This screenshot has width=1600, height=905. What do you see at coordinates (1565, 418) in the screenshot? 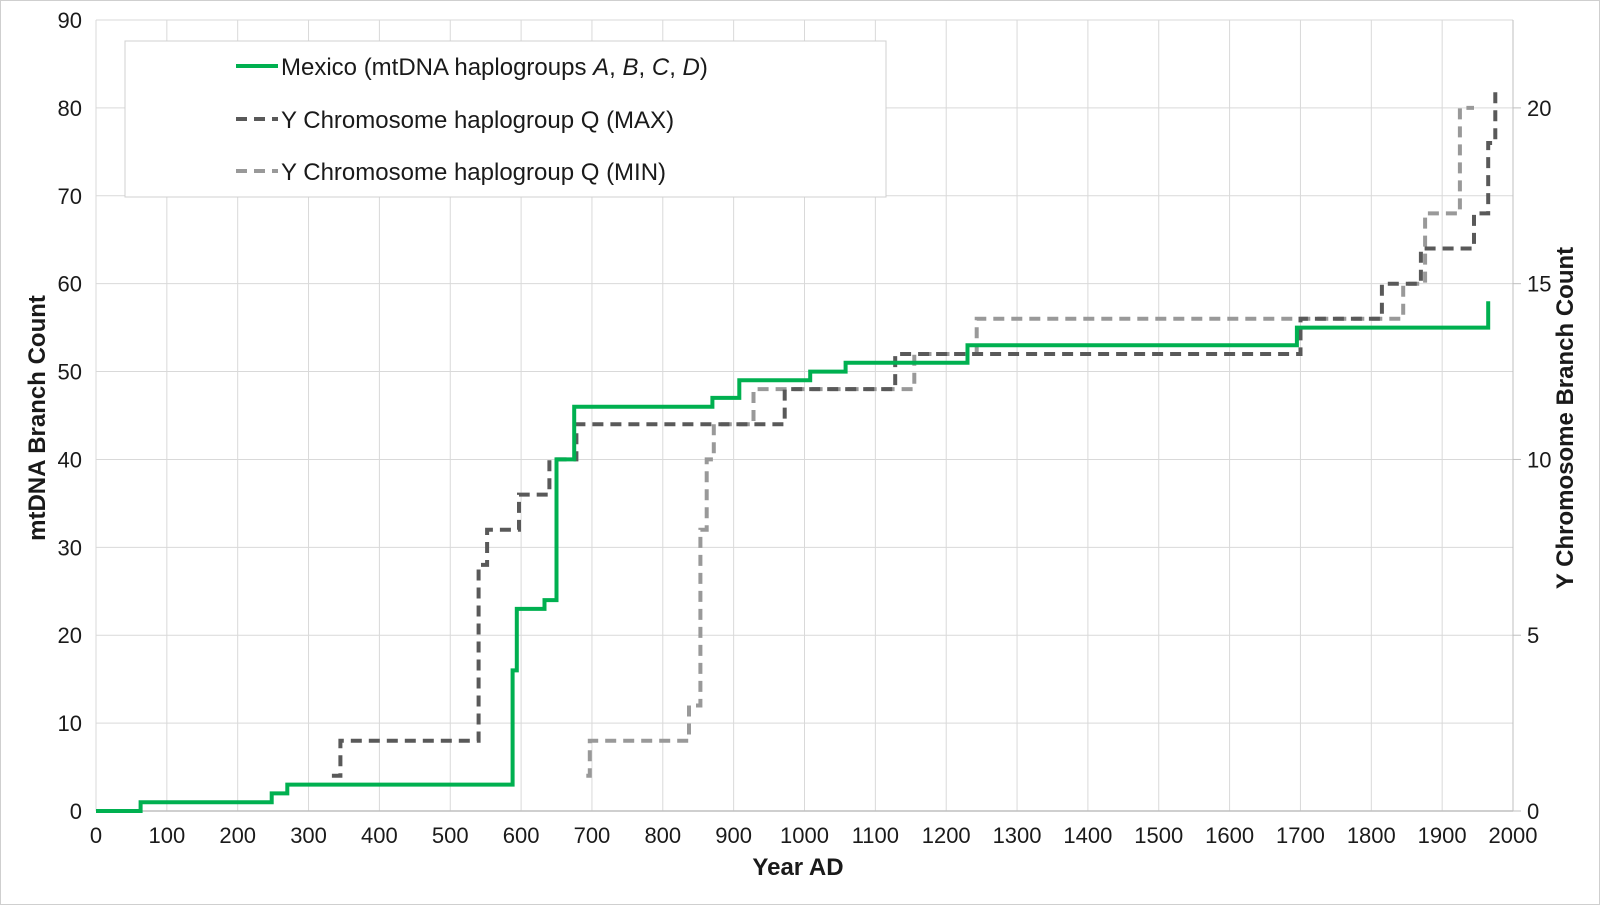
I see `y2-axis-title: Y Chromosome Branch Count` at bounding box center [1565, 418].